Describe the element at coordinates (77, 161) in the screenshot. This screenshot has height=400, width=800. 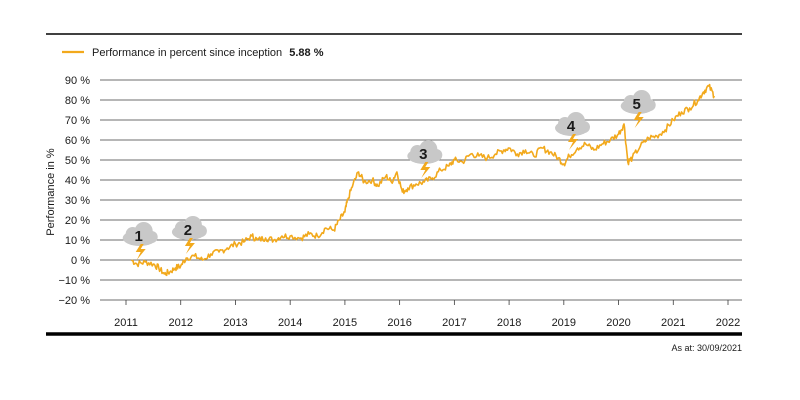
I see `y-tick-label-4: 50 %` at that location.